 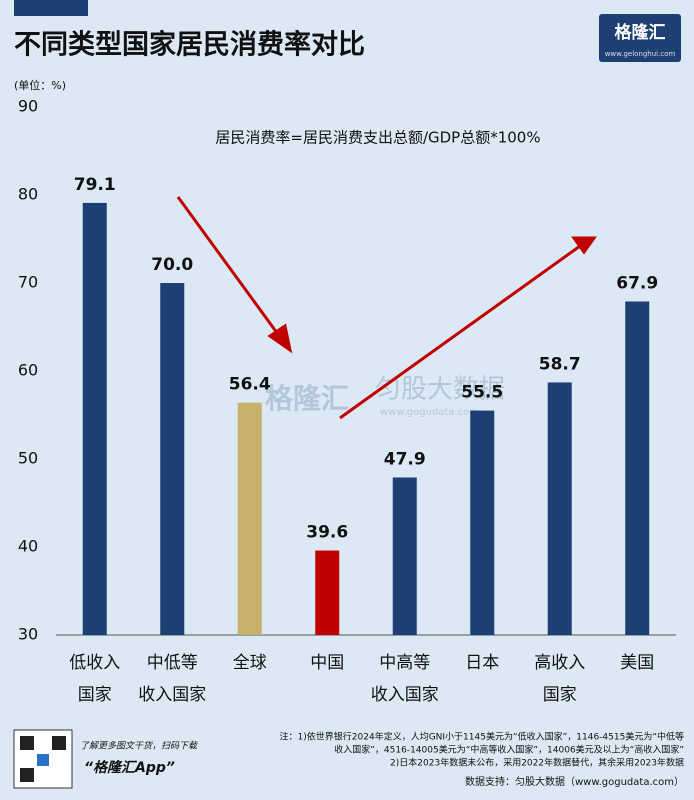 I want to click on x-tick-label: 高收入国家, so click(x=559, y=679).